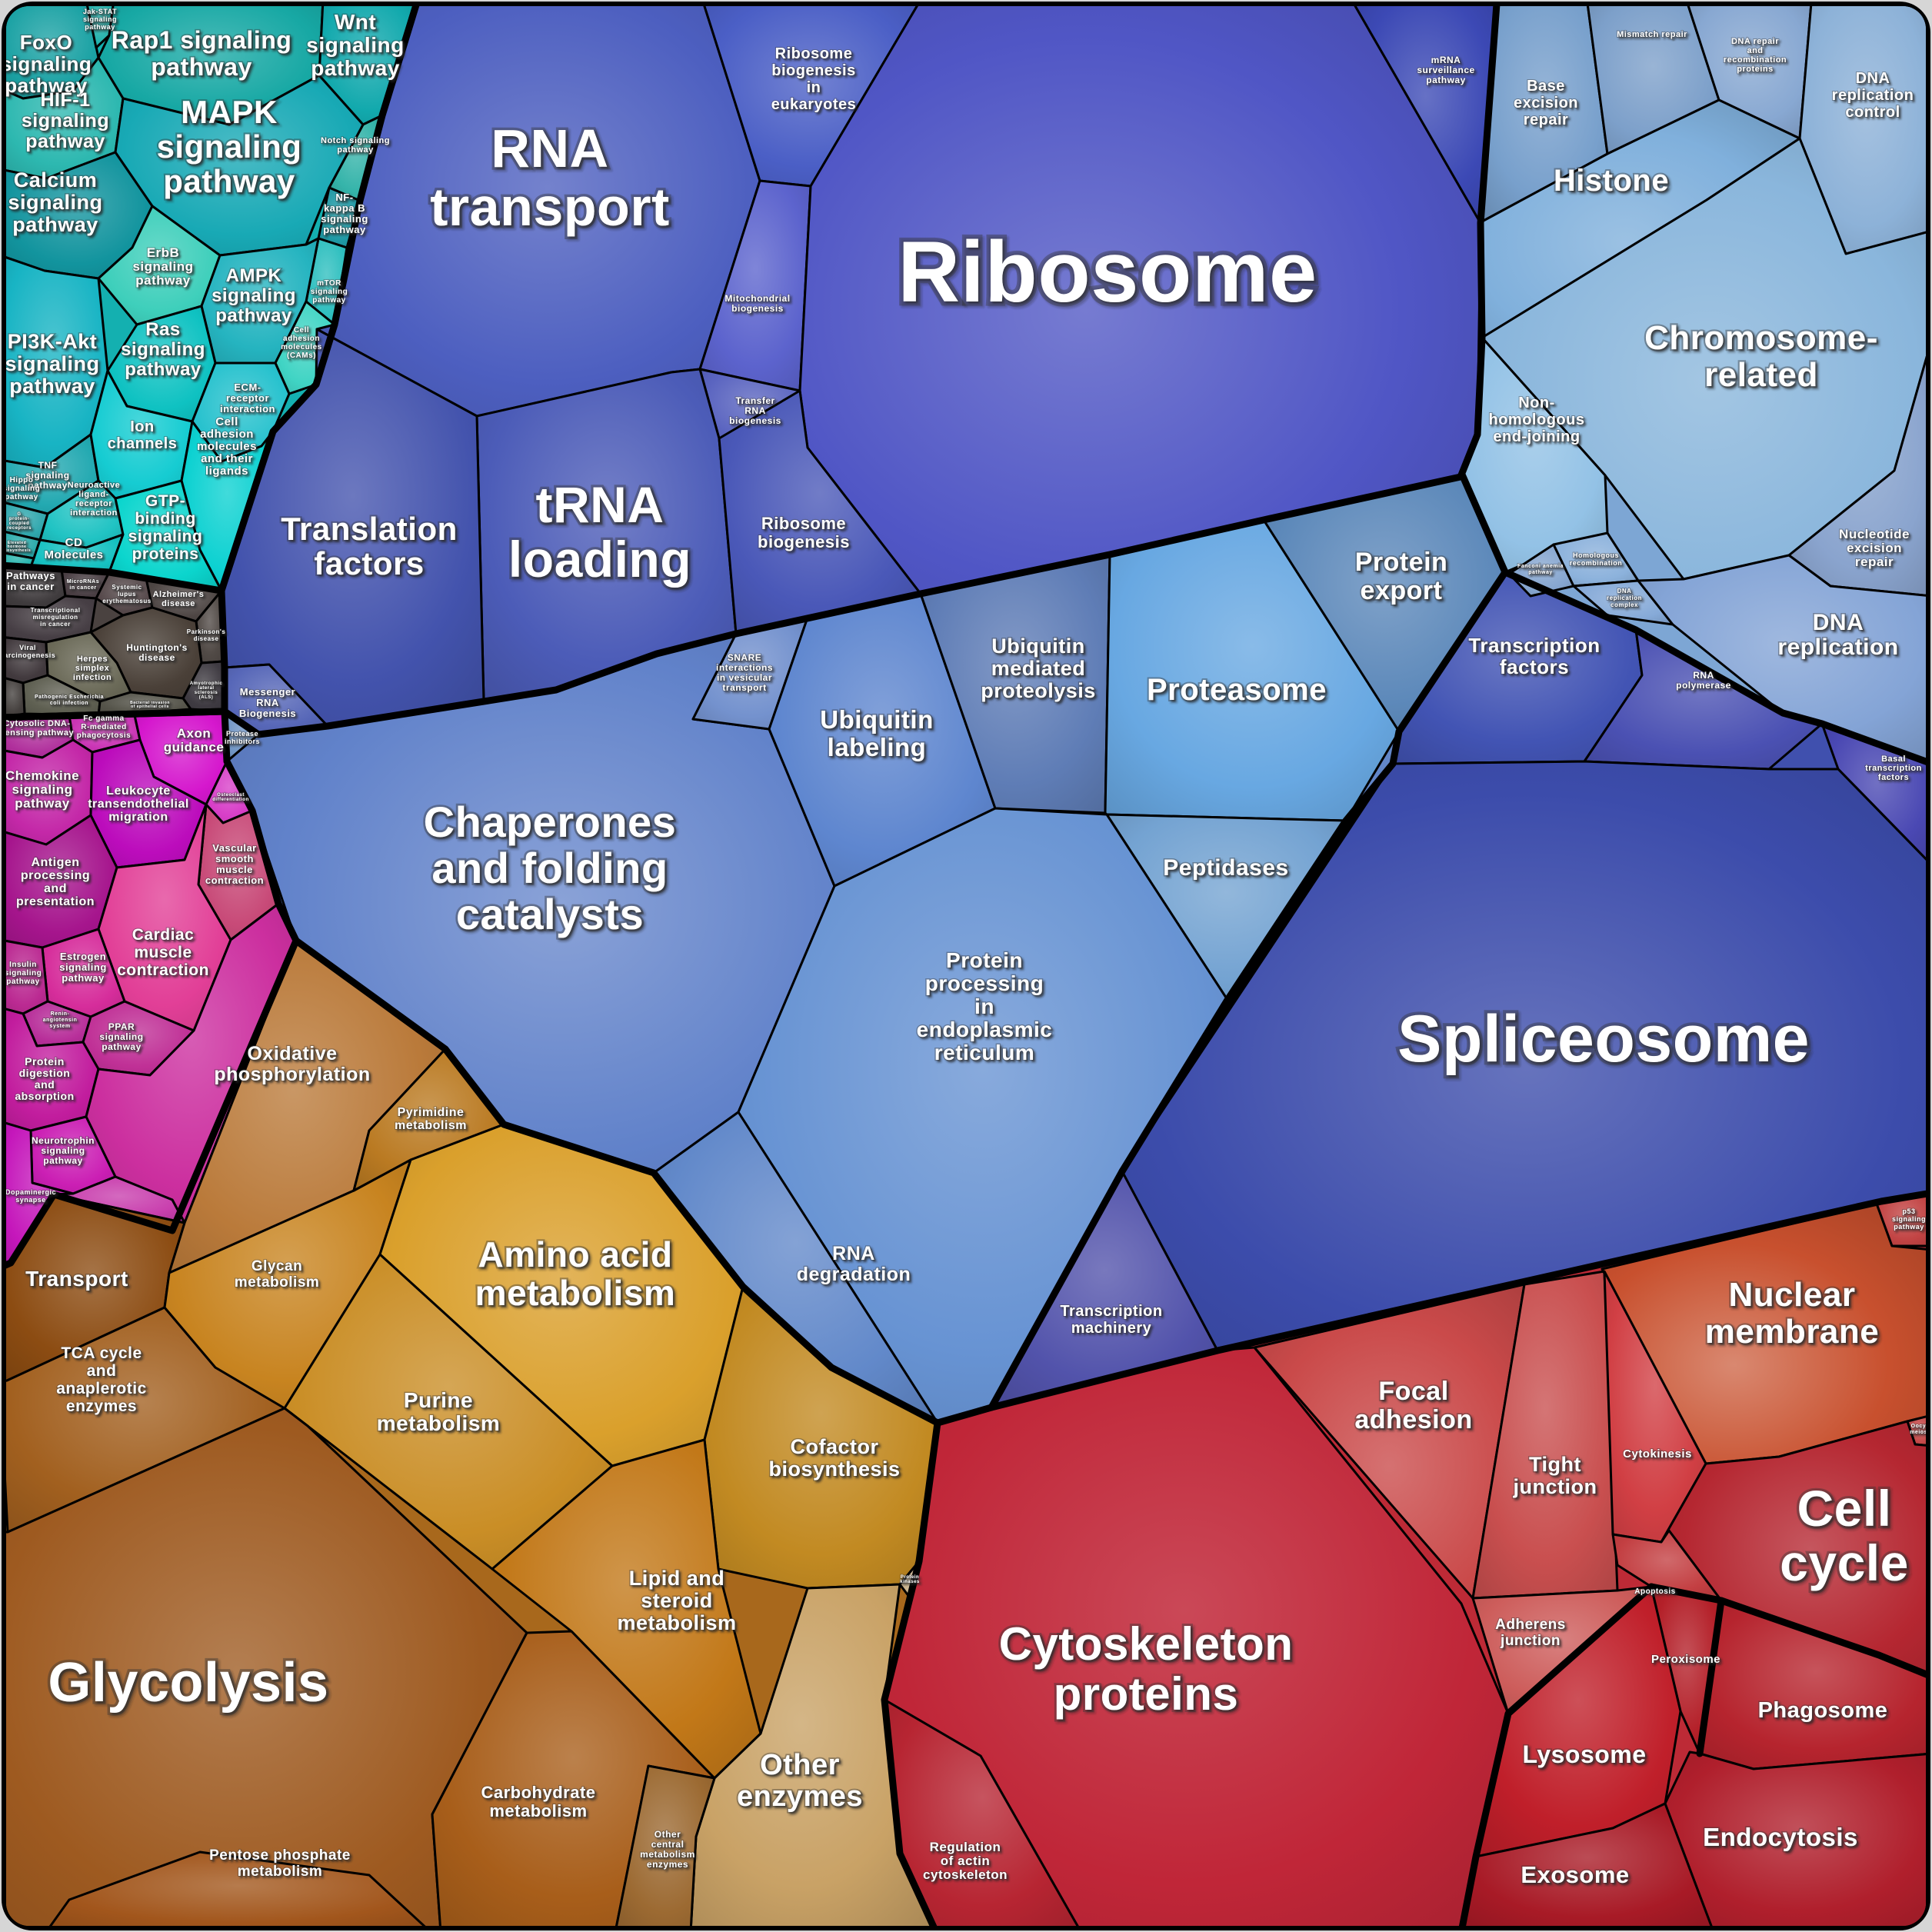  Describe the element at coordinates (1107, 272) in the screenshot. I see `svg-text: Ribosome` at that location.